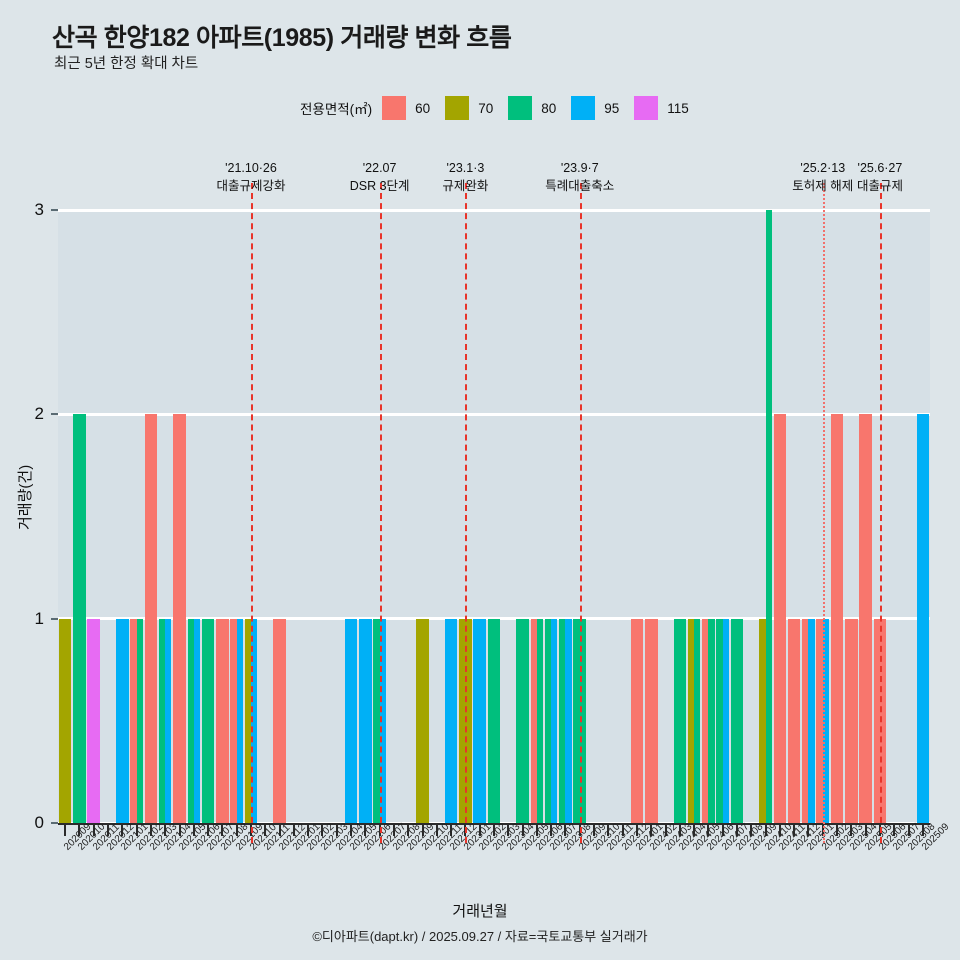  Describe the element at coordinates (379, 186) in the screenshot. I see `event-text: DSR 3단계` at that location.